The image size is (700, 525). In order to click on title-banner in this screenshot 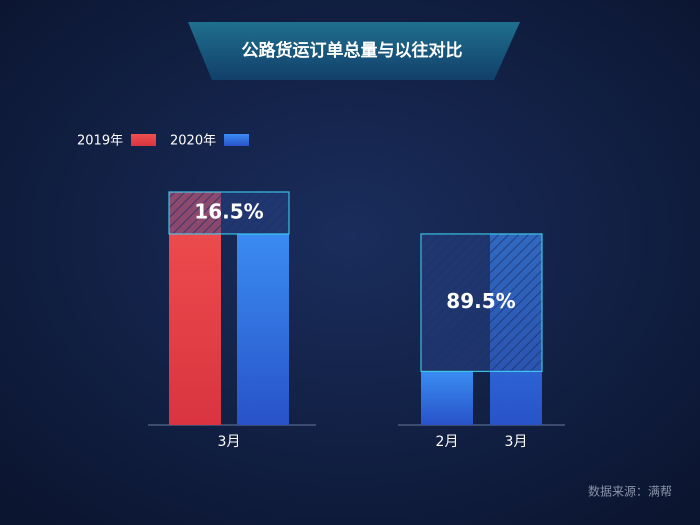, I will do `click(354, 51)`.